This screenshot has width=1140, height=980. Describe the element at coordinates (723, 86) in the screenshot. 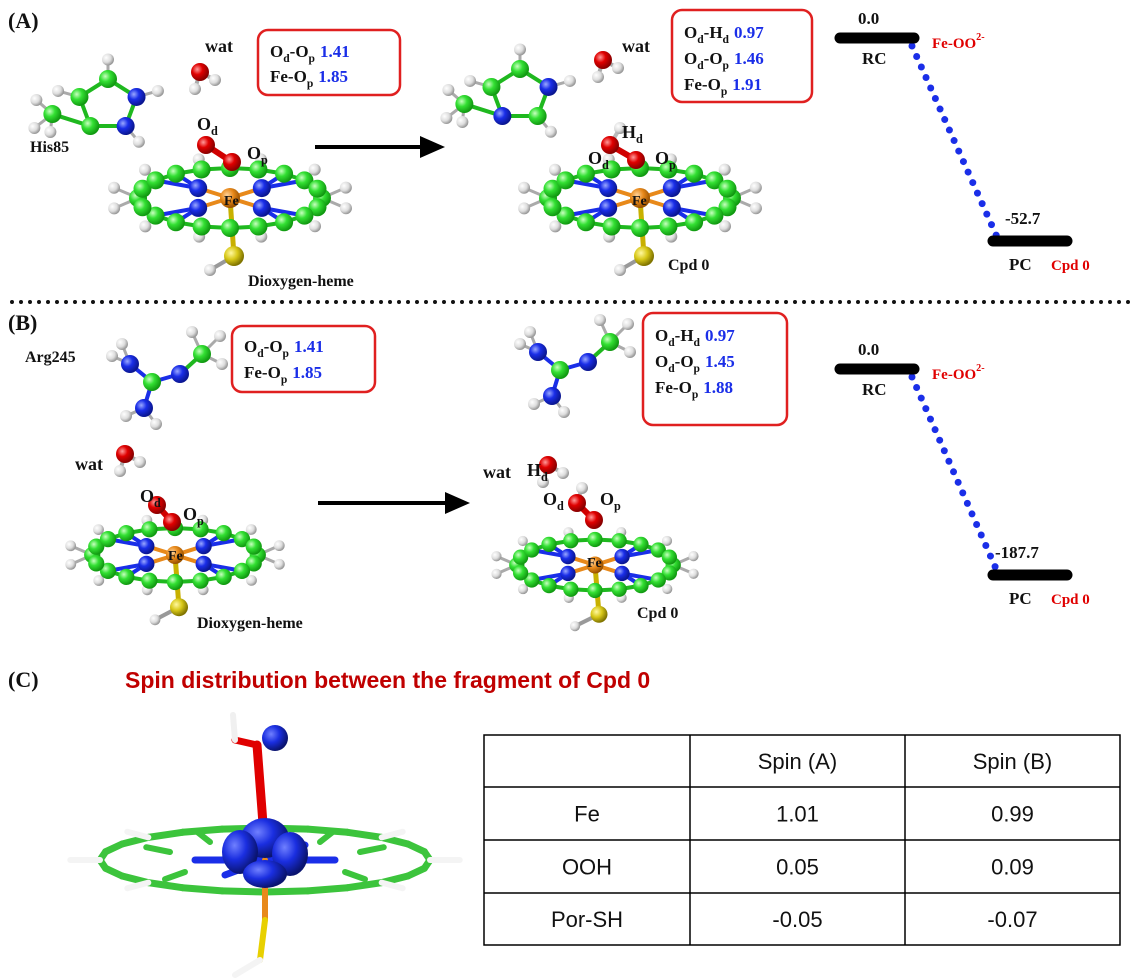

I see `bond-label: Fe-Op 1.91` at that location.